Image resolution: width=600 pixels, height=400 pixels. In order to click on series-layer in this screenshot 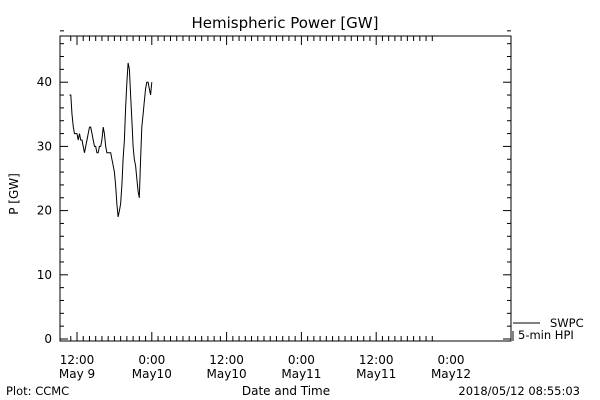, I will do `click(111, 140)`.